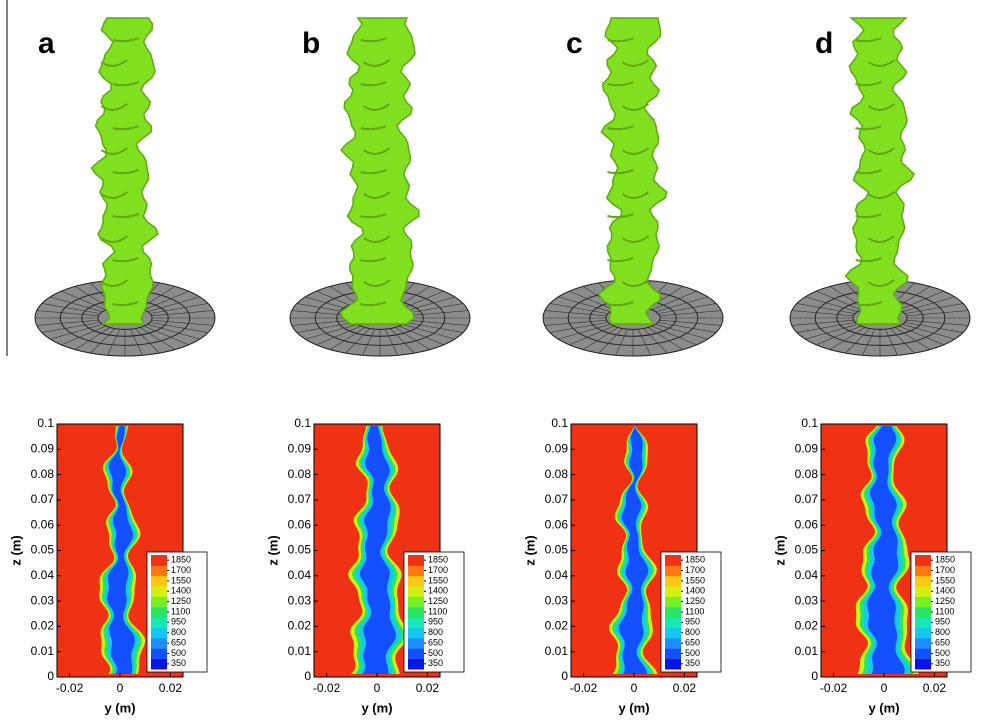 The image size is (989, 721). Describe the element at coordinates (557, 575) in the screenshot. I see `y-tick-label: 0.04` at that location.